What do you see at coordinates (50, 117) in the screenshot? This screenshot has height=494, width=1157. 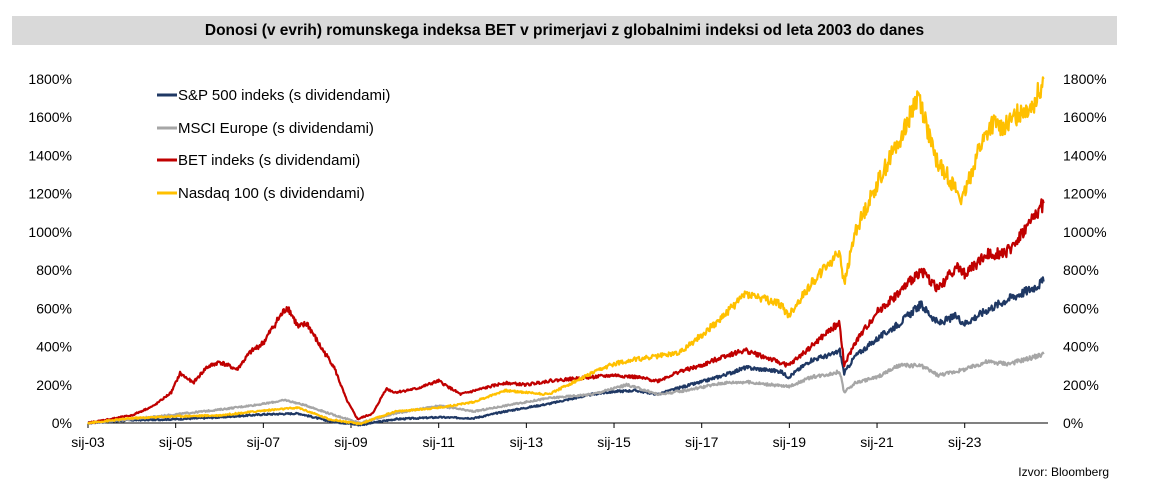 I see `y-tick-label-left: 1600%` at bounding box center [50, 117].